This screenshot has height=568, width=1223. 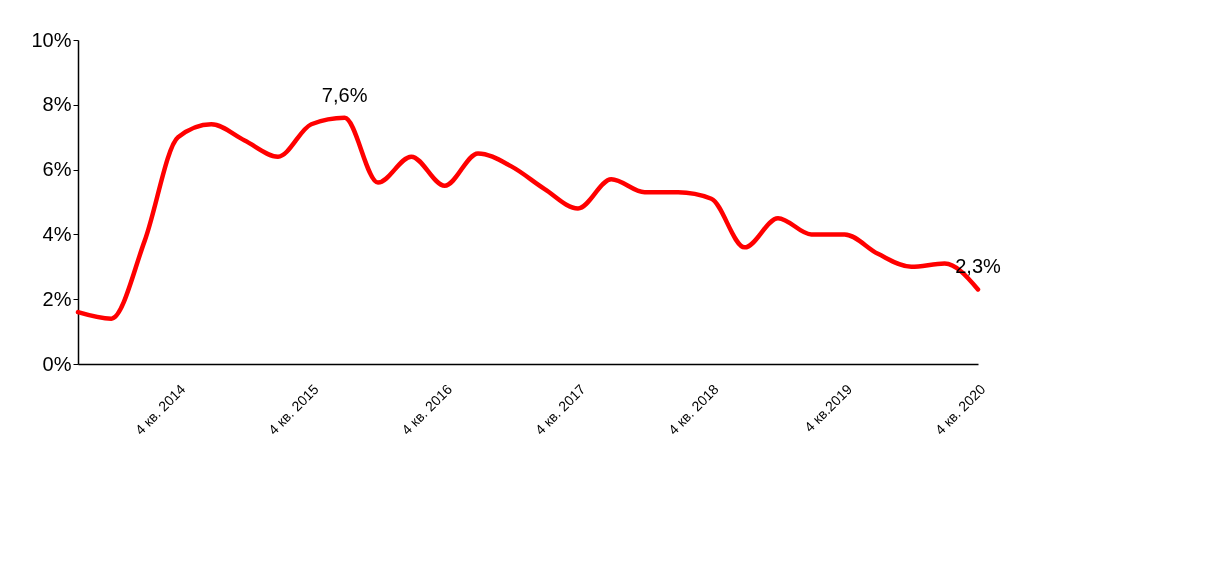 I want to click on y-tick-label: 4%, so click(x=57, y=233).